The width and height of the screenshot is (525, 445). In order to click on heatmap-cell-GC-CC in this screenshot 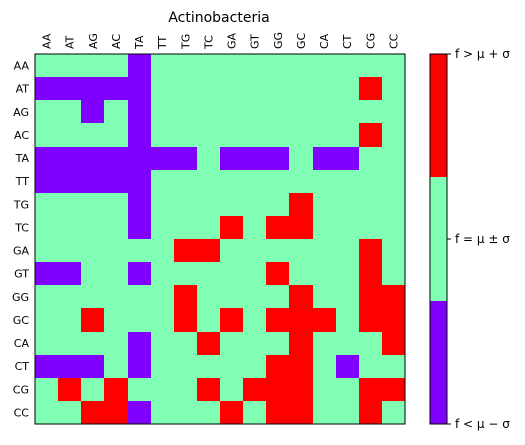, I will do `click(393, 320)`.